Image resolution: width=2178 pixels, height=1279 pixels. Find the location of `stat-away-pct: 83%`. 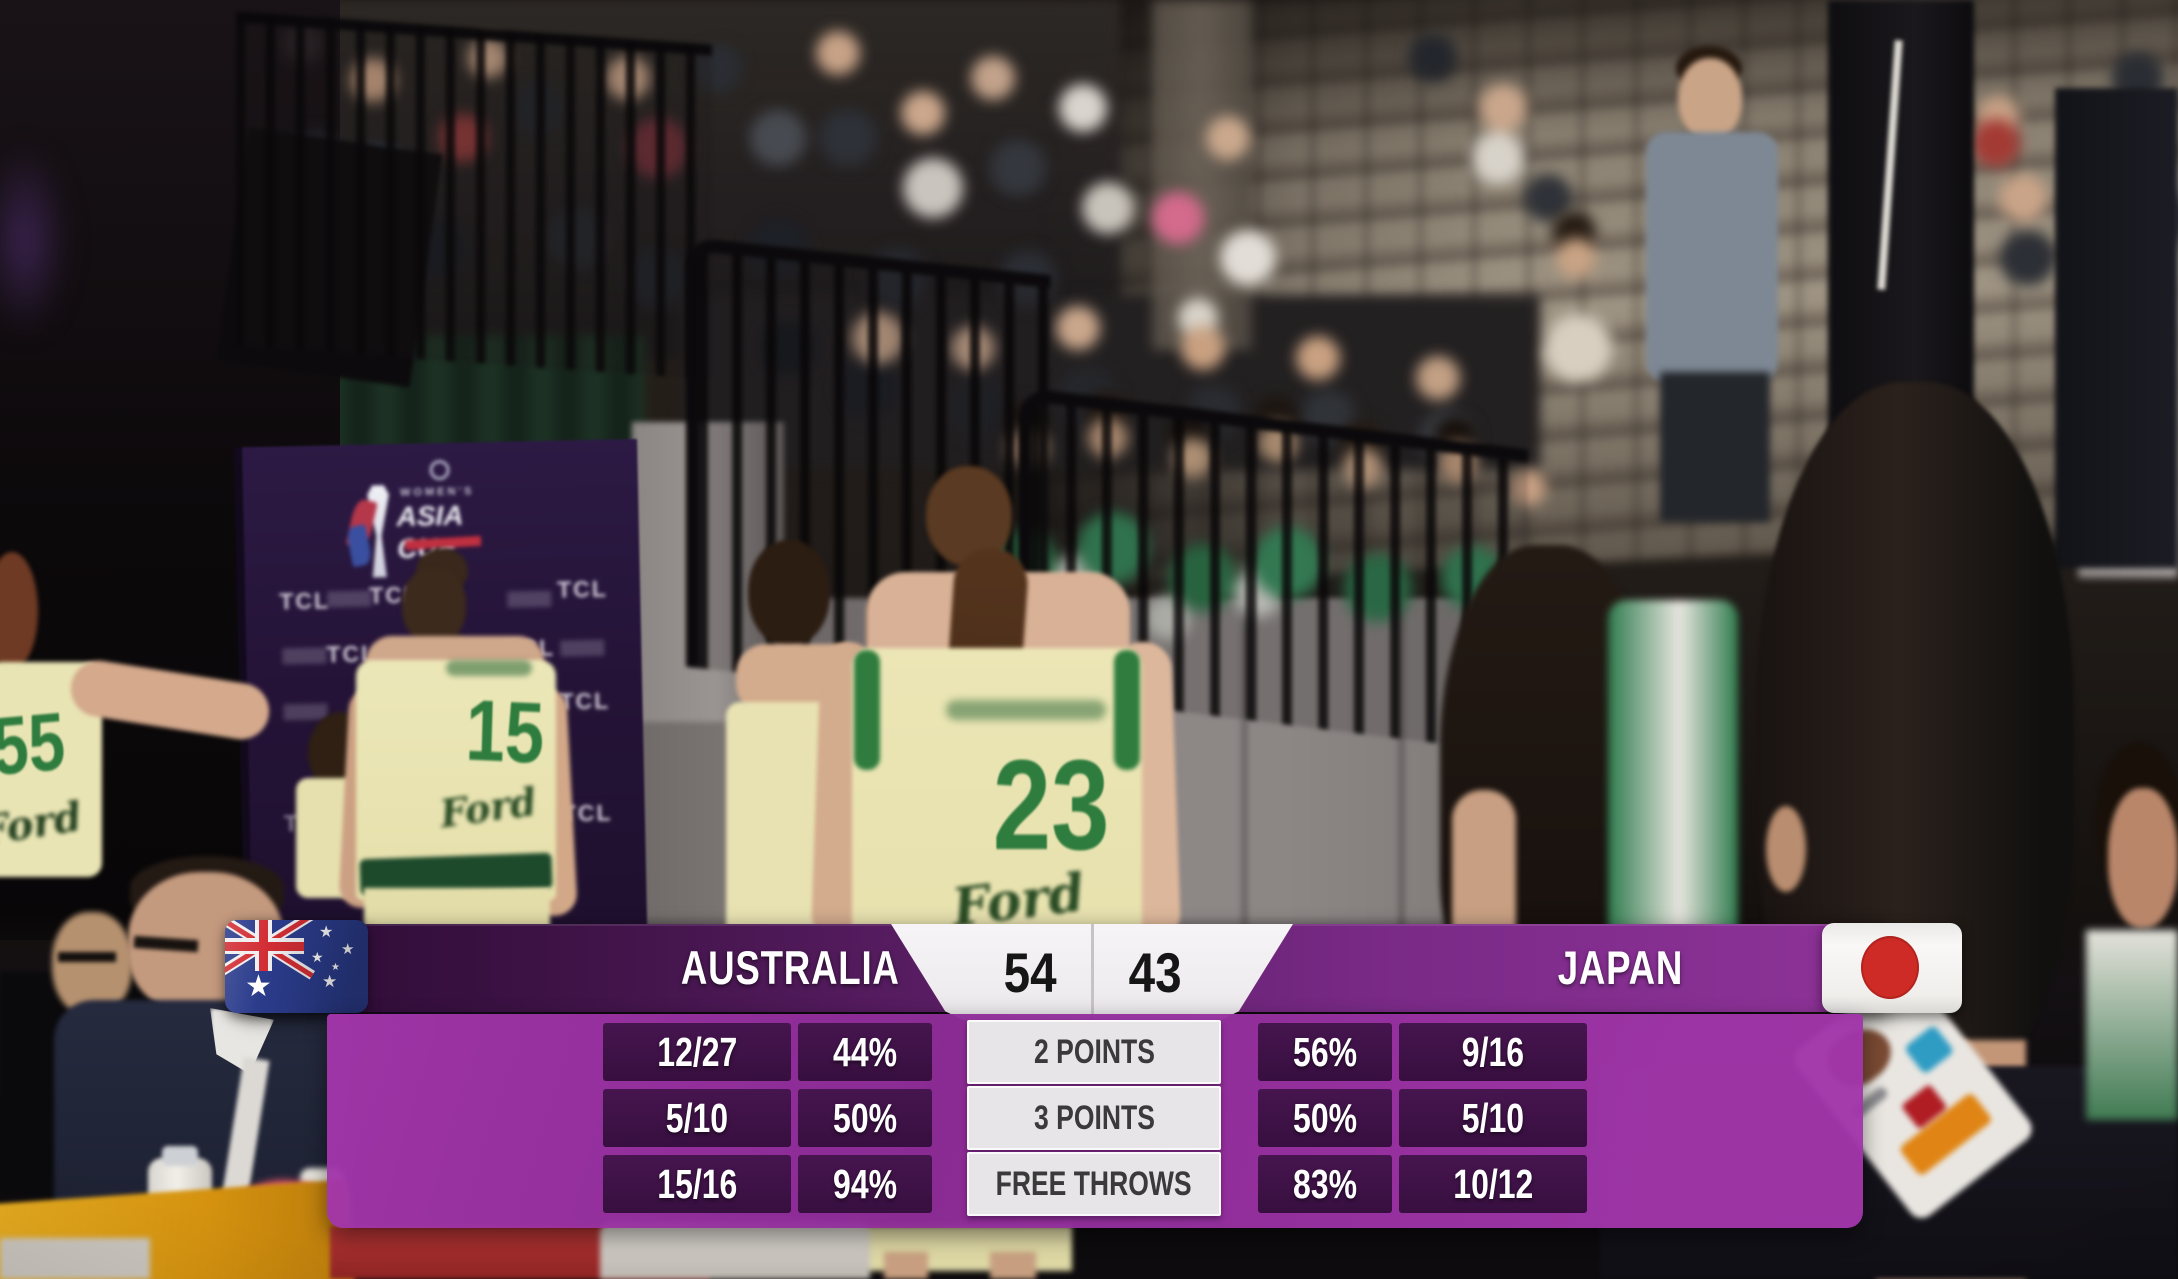

stat-away-pct: 83% is located at coordinates (1325, 1184).